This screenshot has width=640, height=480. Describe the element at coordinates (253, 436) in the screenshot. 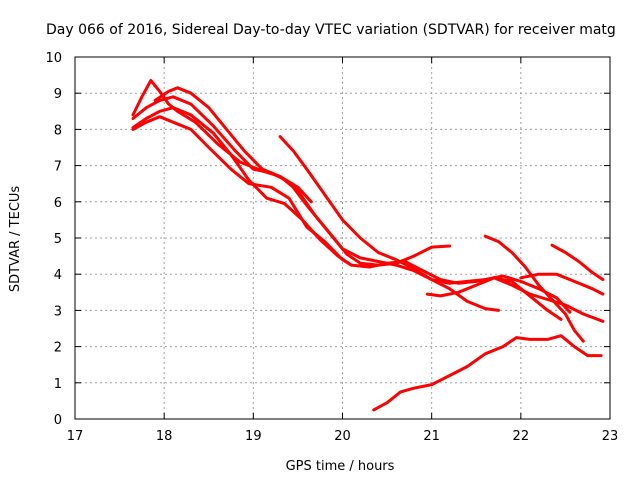

I see `x-tick-label: 19` at that location.